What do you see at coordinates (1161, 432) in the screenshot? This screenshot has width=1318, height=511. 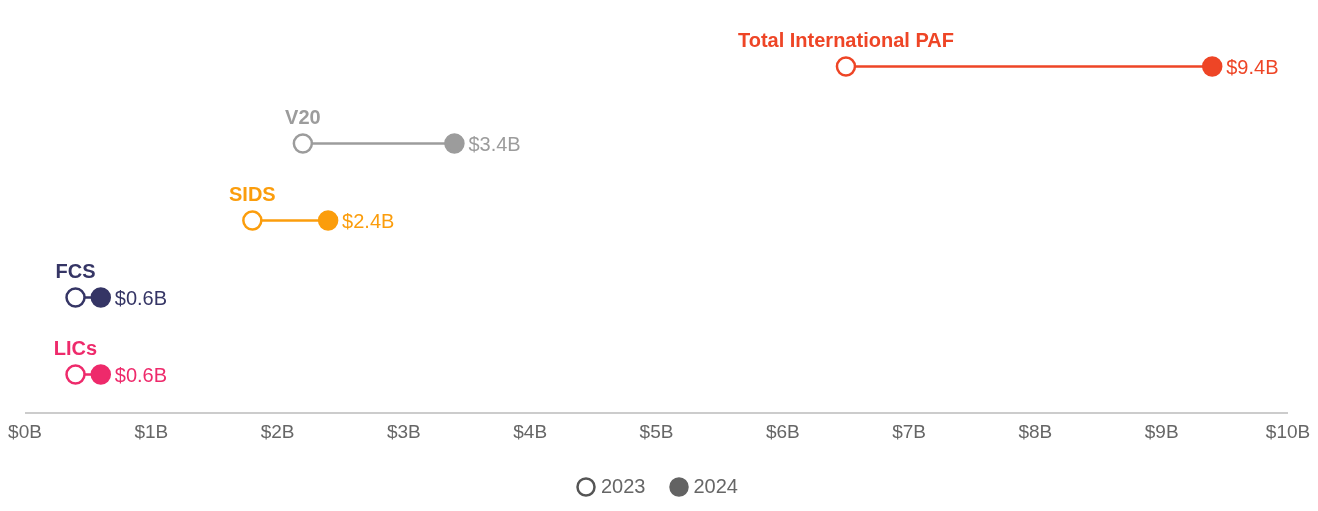 I see `x-tick-label: $9B` at bounding box center [1161, 432].